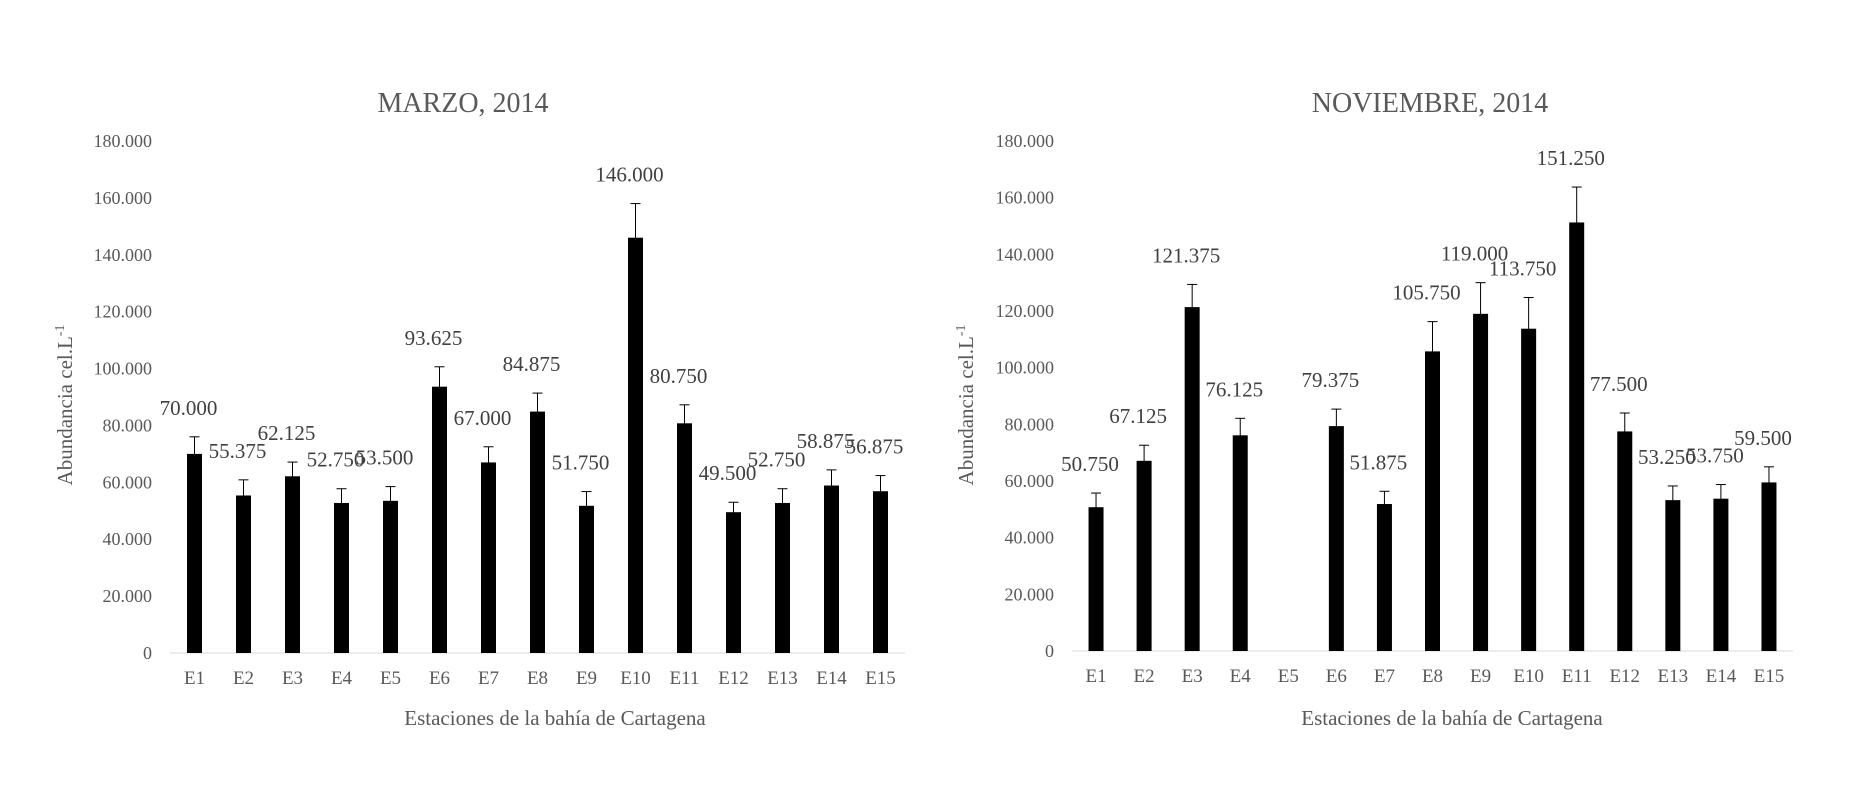  Describe the element at coordinates (581, 463) in the screenshot. I see `data-label-e9: 51.750` at that location.